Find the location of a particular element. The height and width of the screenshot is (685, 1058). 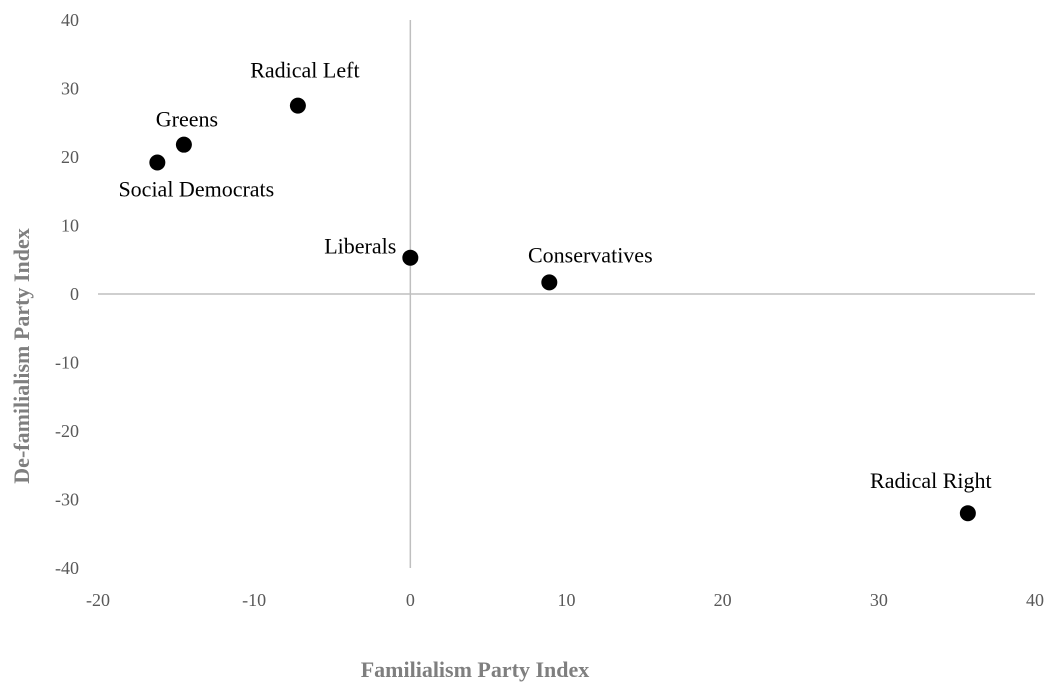

y-tick-label: 10 is located at coordinates (70, 226).